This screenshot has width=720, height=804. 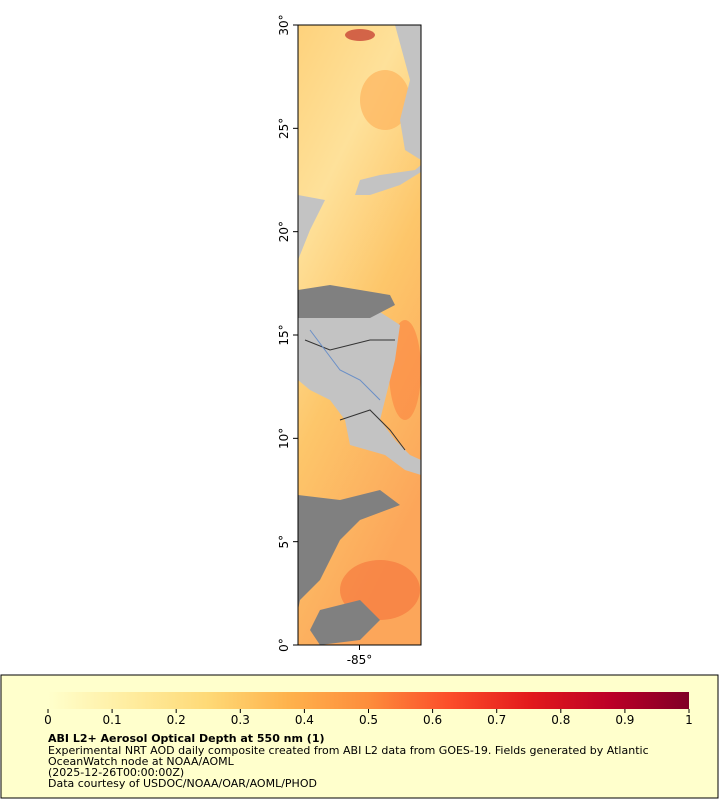 What do you see at coordinates (141, 761) in the screenshot?
I see `legend-text: OceanWatch node at NOAA/AOML` at bounding box center [141, 761].